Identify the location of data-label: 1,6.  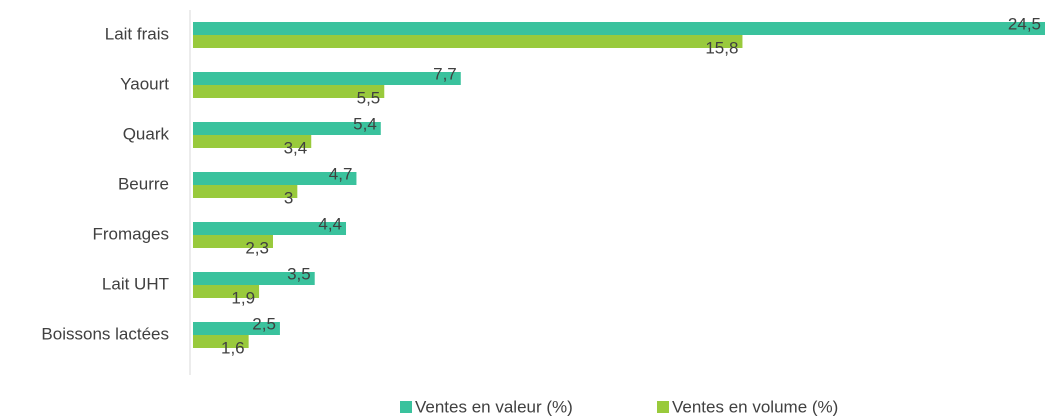
(233, 347).